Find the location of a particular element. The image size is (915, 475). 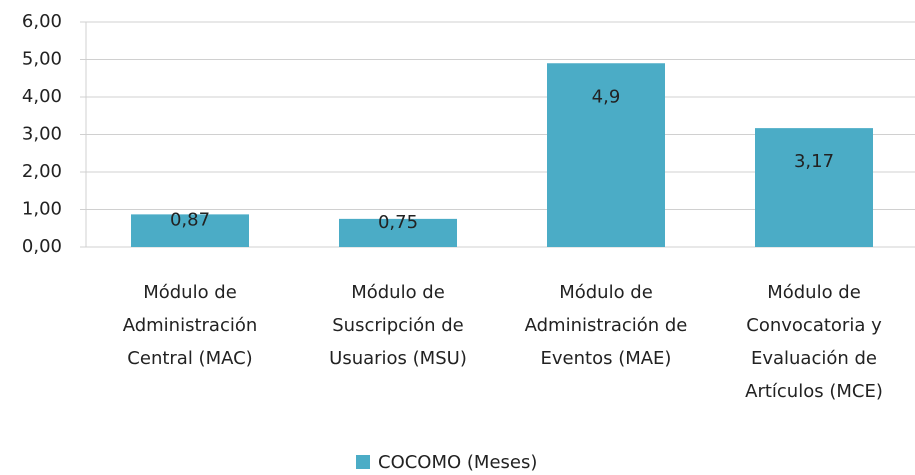

y-tick-label: 4,00 is located at coordinates (42, 96).